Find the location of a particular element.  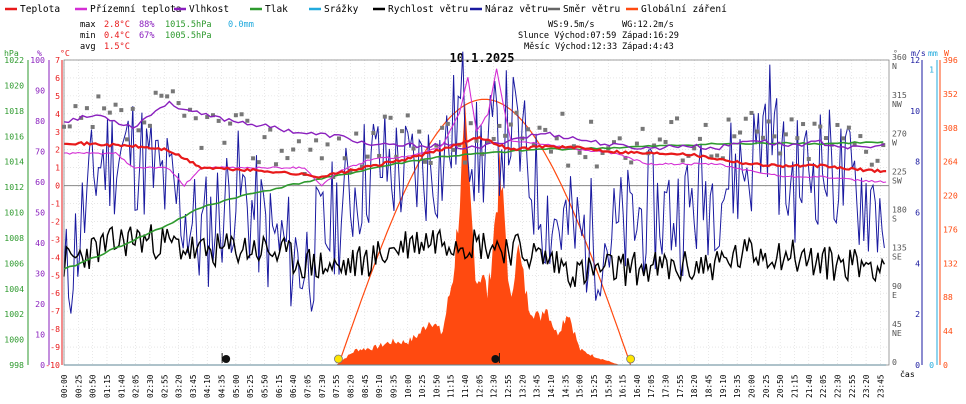

tick-hpa: 1002 is located at coordinates (14, 314).